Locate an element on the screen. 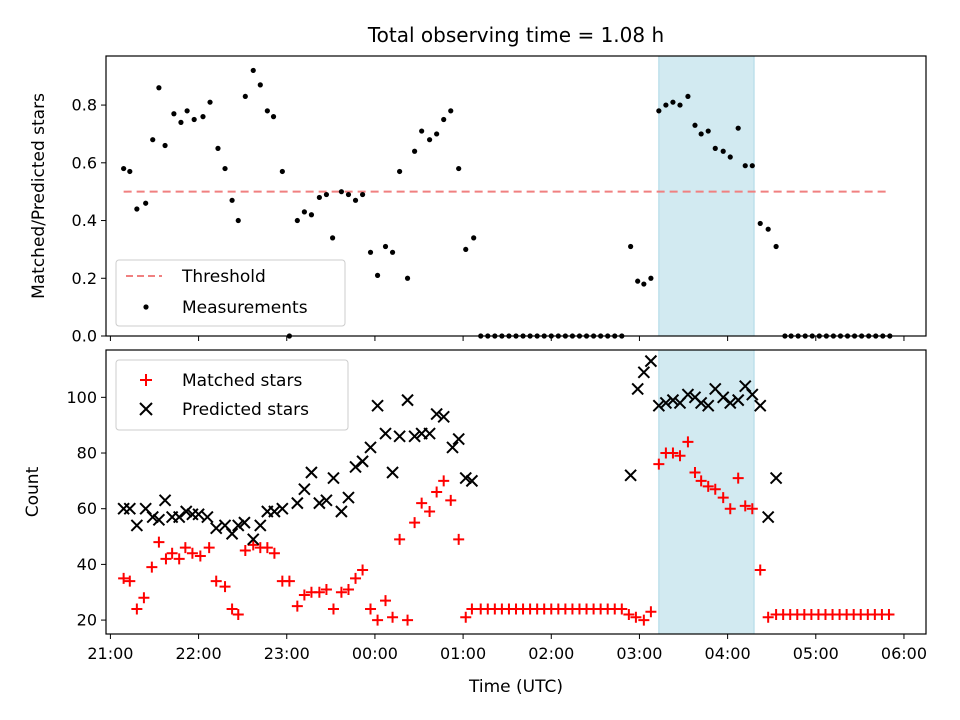 Image resolution: width=960 pixels, height=720 pixels. highlight-span-top is located at coordinates (706, 196).